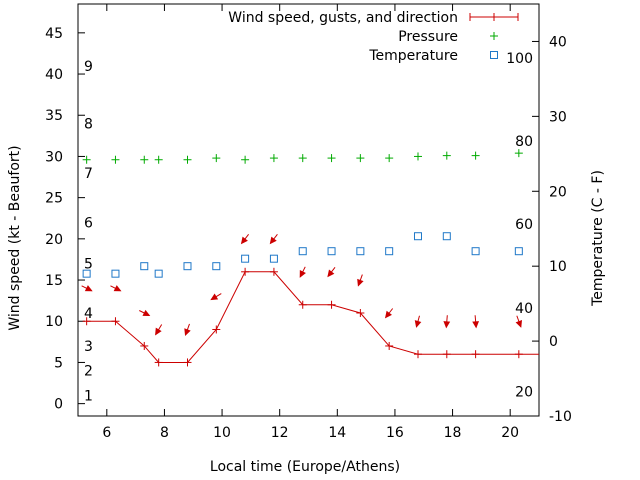  Describe the element at coordinates (524, 309) in the screenshot. I see `fahrenheit-label: 40` at that location.